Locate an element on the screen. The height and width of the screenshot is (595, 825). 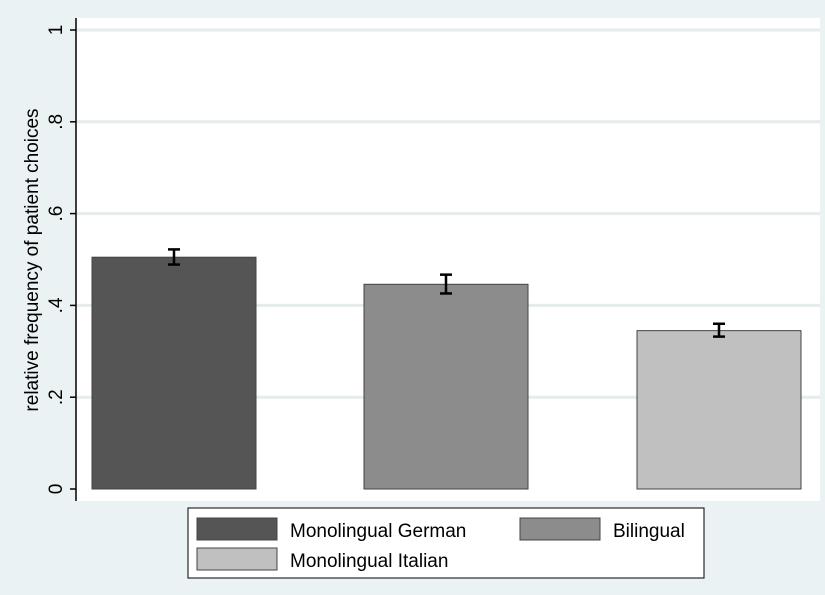
legend-label: Monolingual Italian is located at coordinates (369, 561).